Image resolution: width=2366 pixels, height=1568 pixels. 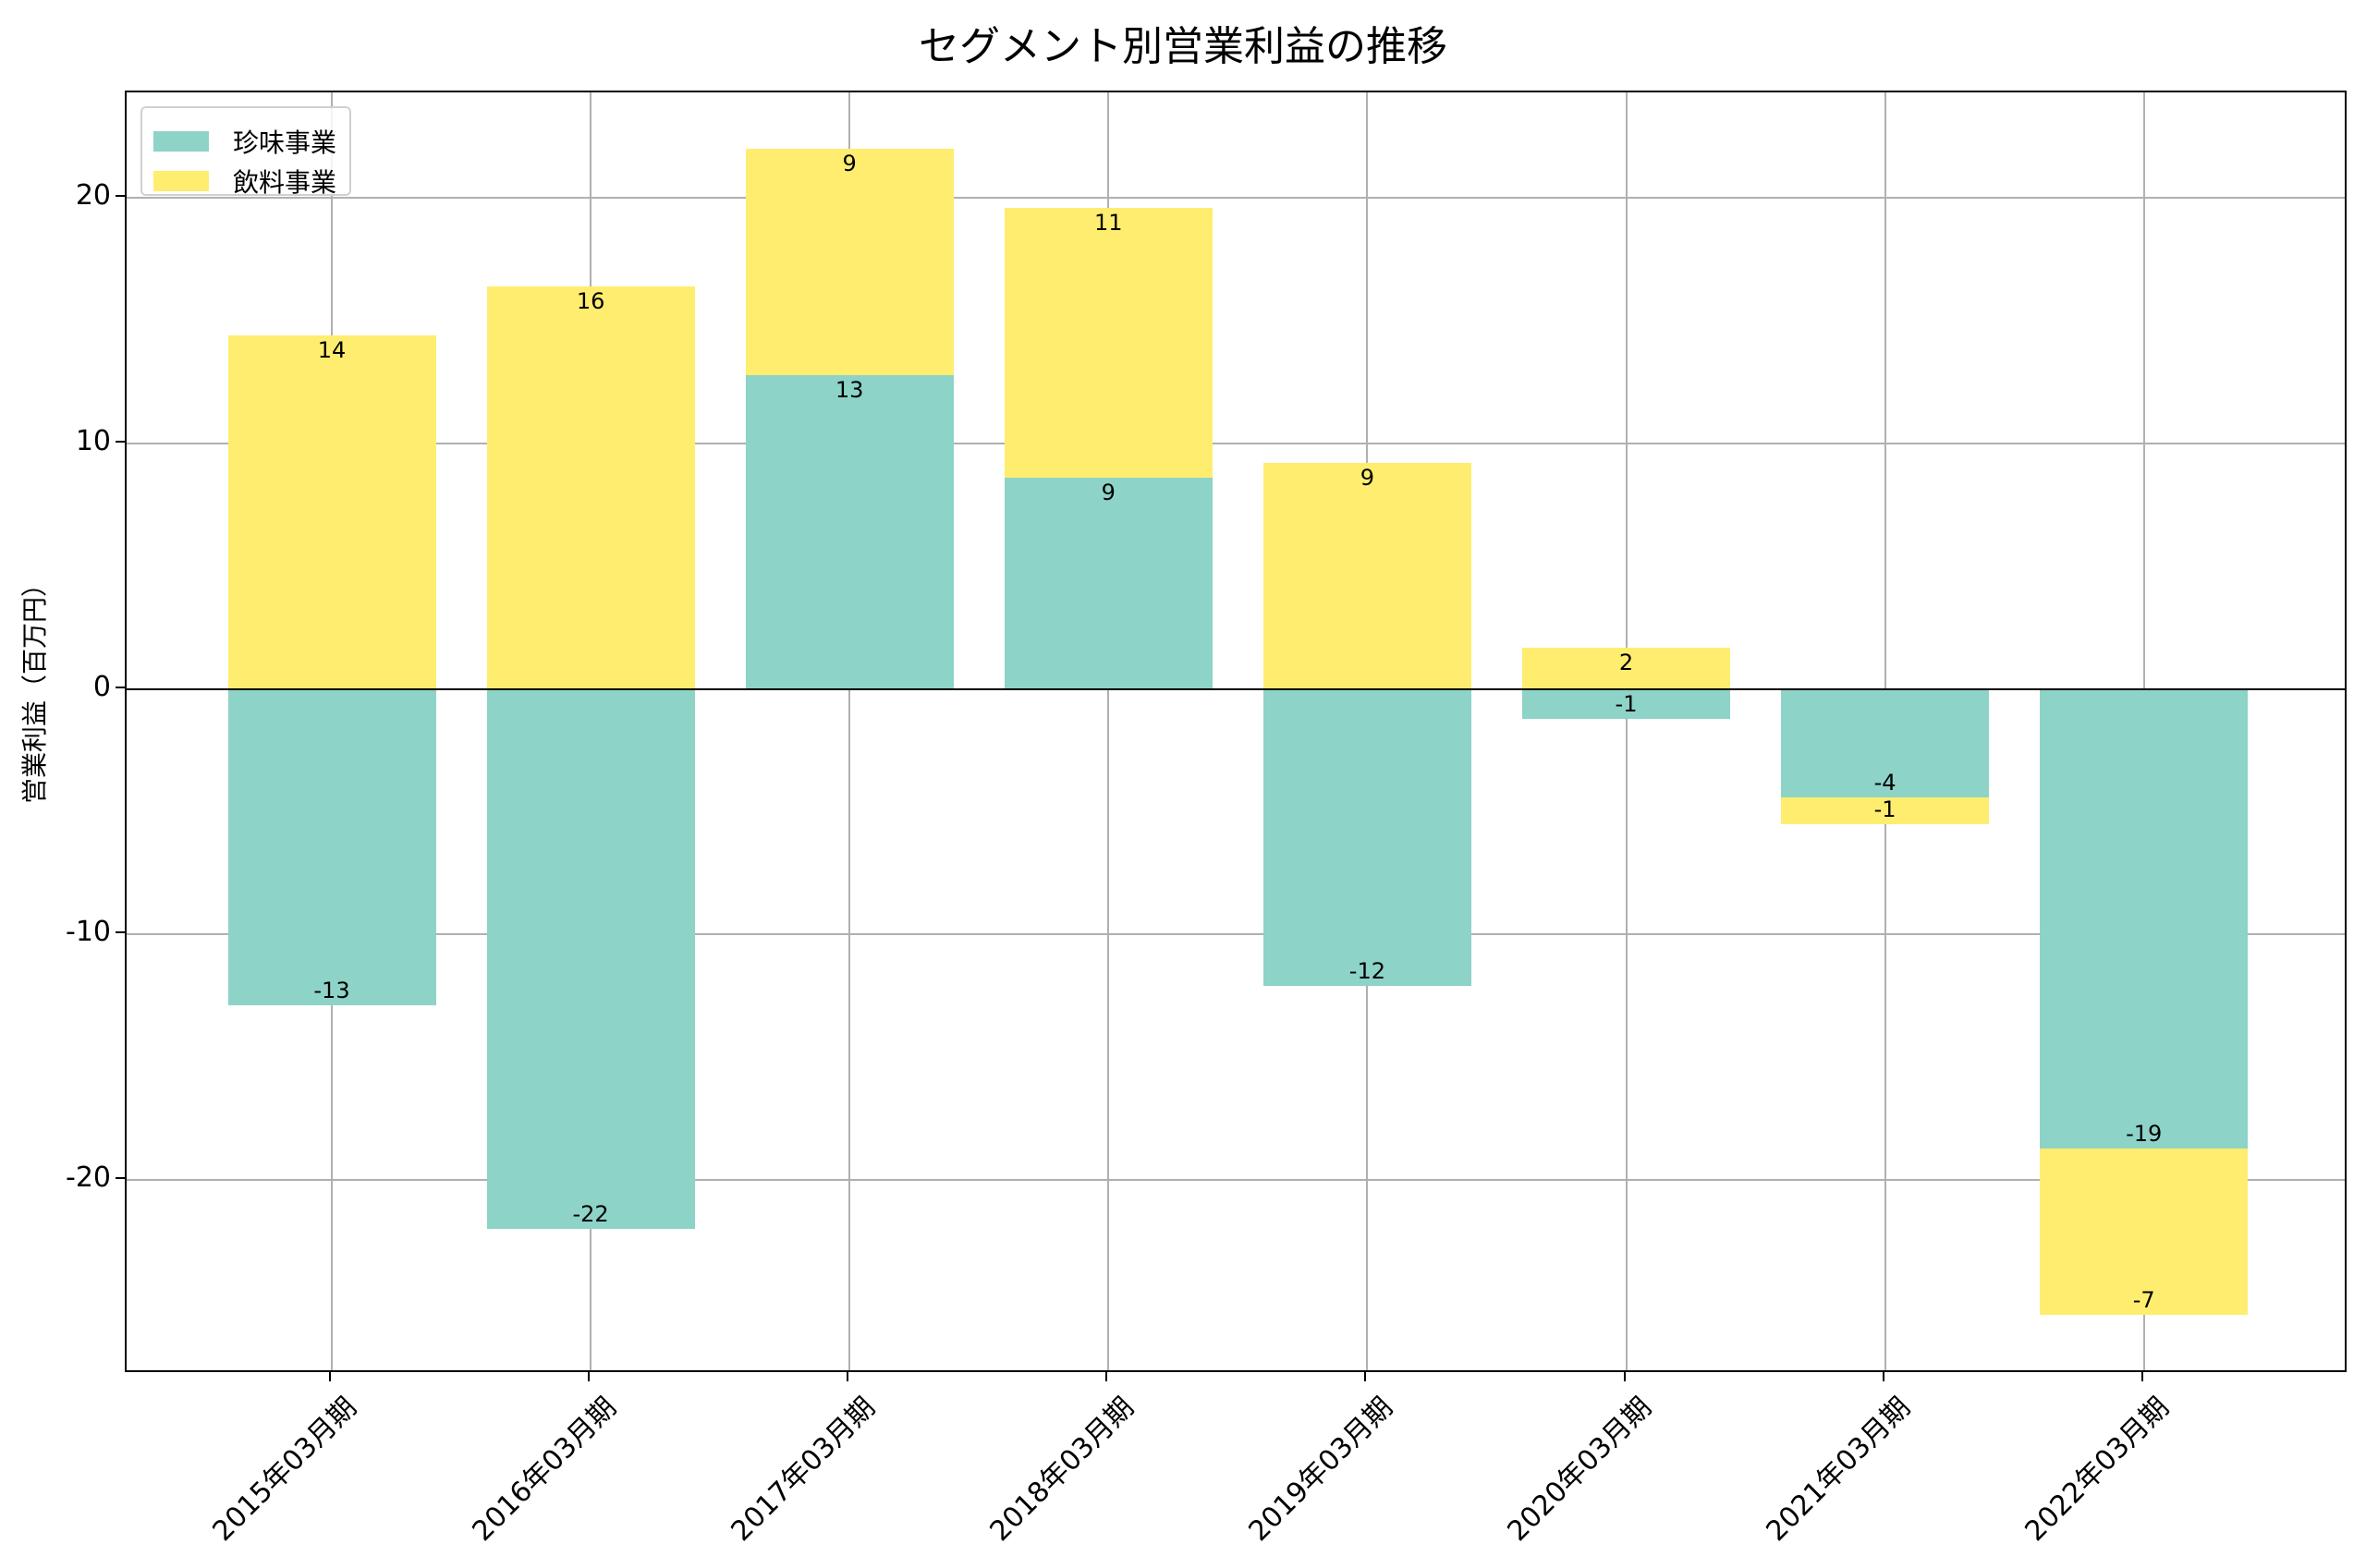 What do you see at coordinates (1884, 782) in the screenshot?
I see `bar-value-label: -4` at bounding box center [1884, 782].